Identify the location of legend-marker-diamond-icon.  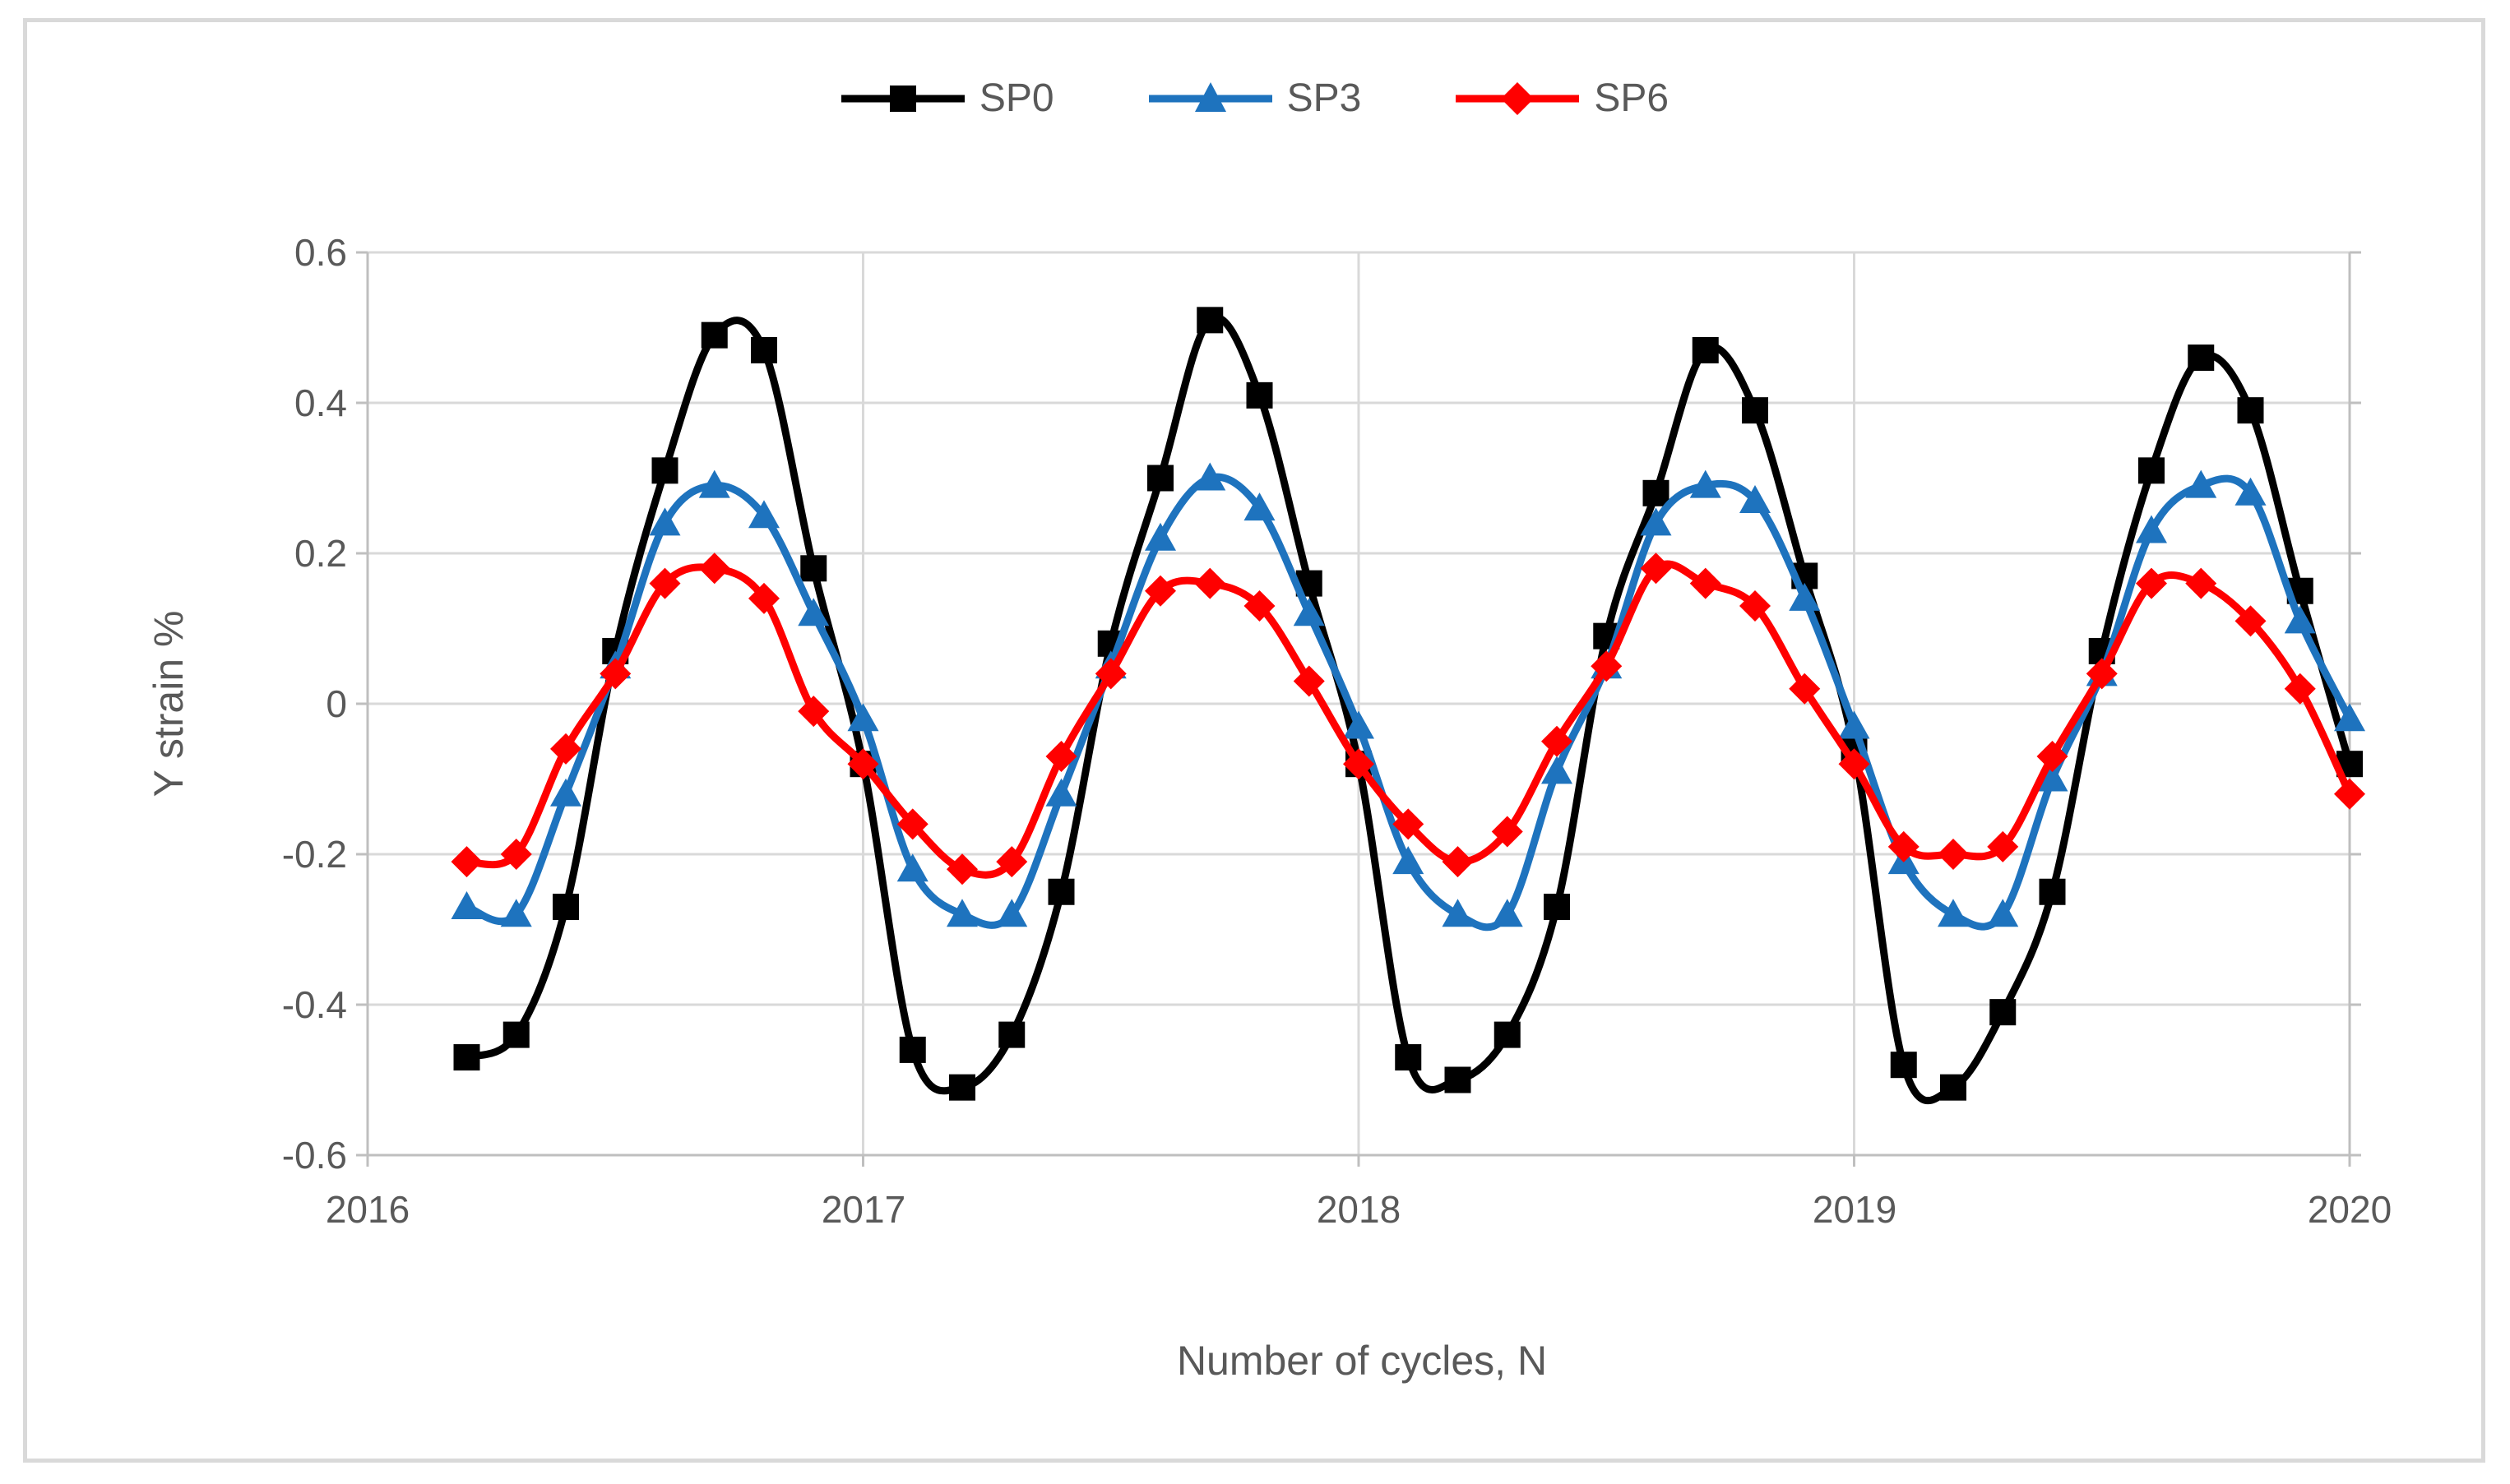
(1518, 98).